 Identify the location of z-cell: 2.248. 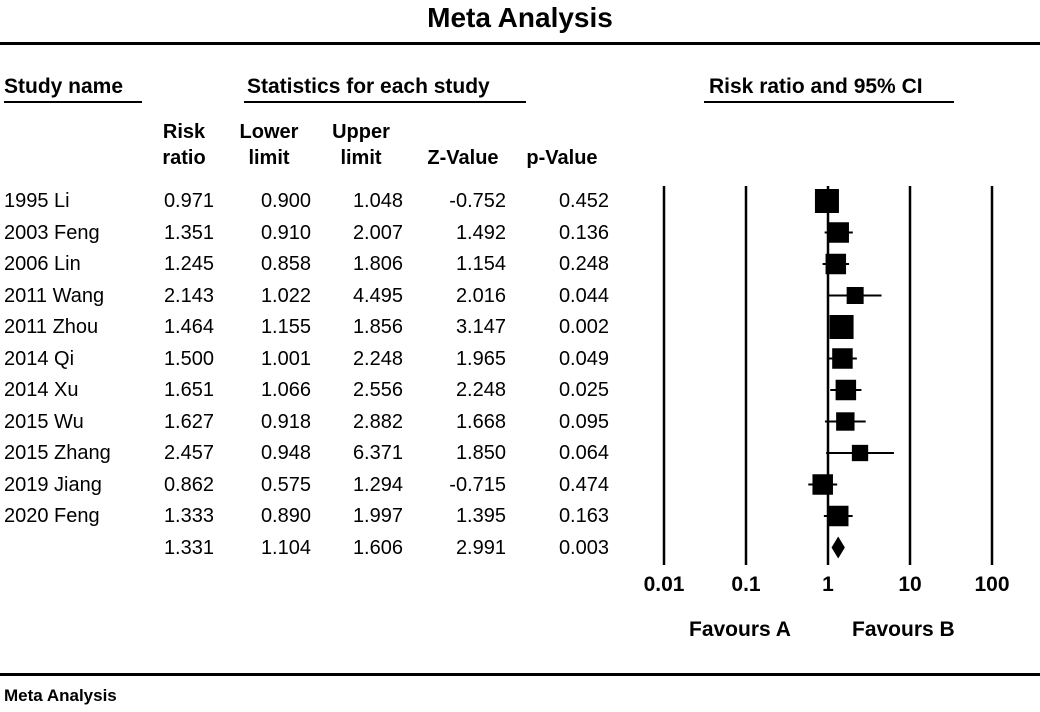
(480, 390).